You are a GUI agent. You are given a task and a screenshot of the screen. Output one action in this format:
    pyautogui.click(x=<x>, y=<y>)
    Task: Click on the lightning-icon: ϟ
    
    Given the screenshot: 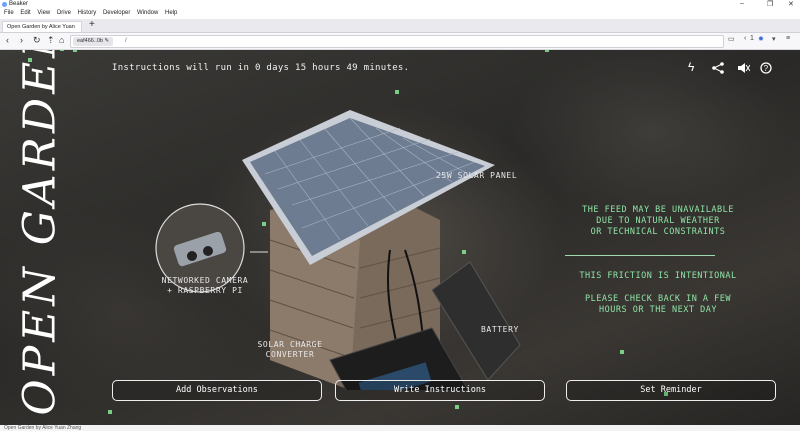 What is the action you would take?
    pyautogui.click(x=691, y=67)
    